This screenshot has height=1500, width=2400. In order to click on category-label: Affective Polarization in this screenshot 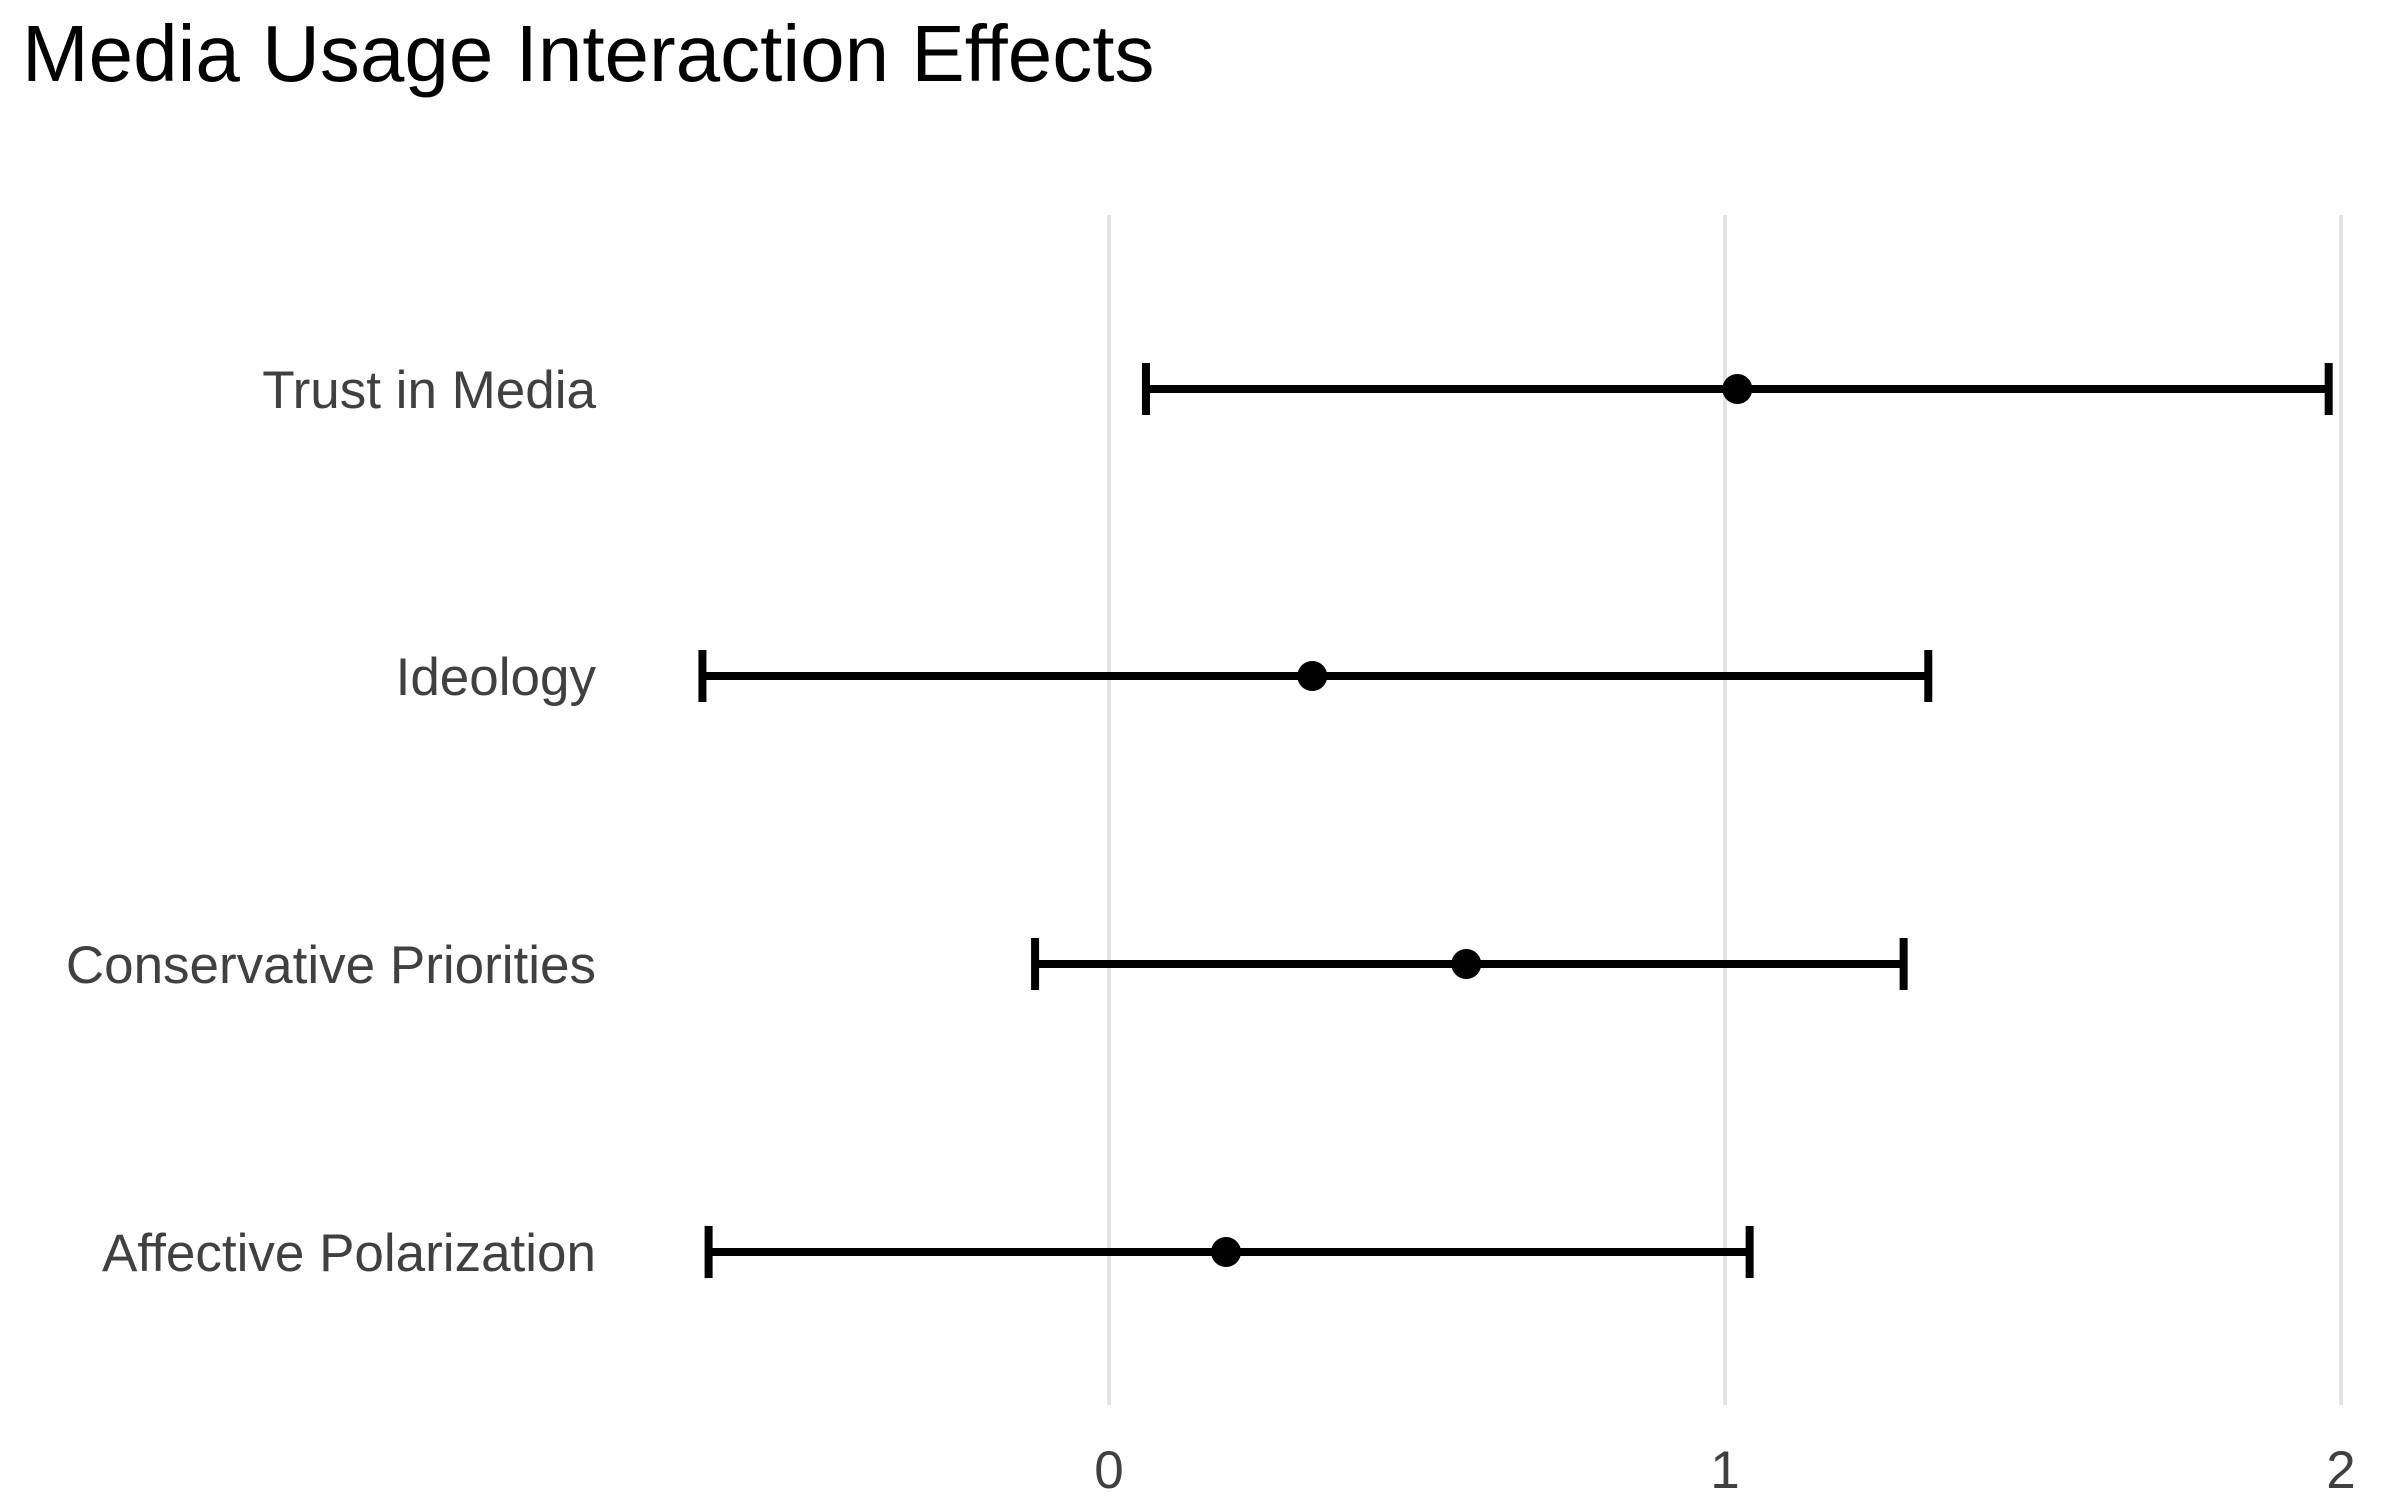, I will do `click(349, 1253)`.